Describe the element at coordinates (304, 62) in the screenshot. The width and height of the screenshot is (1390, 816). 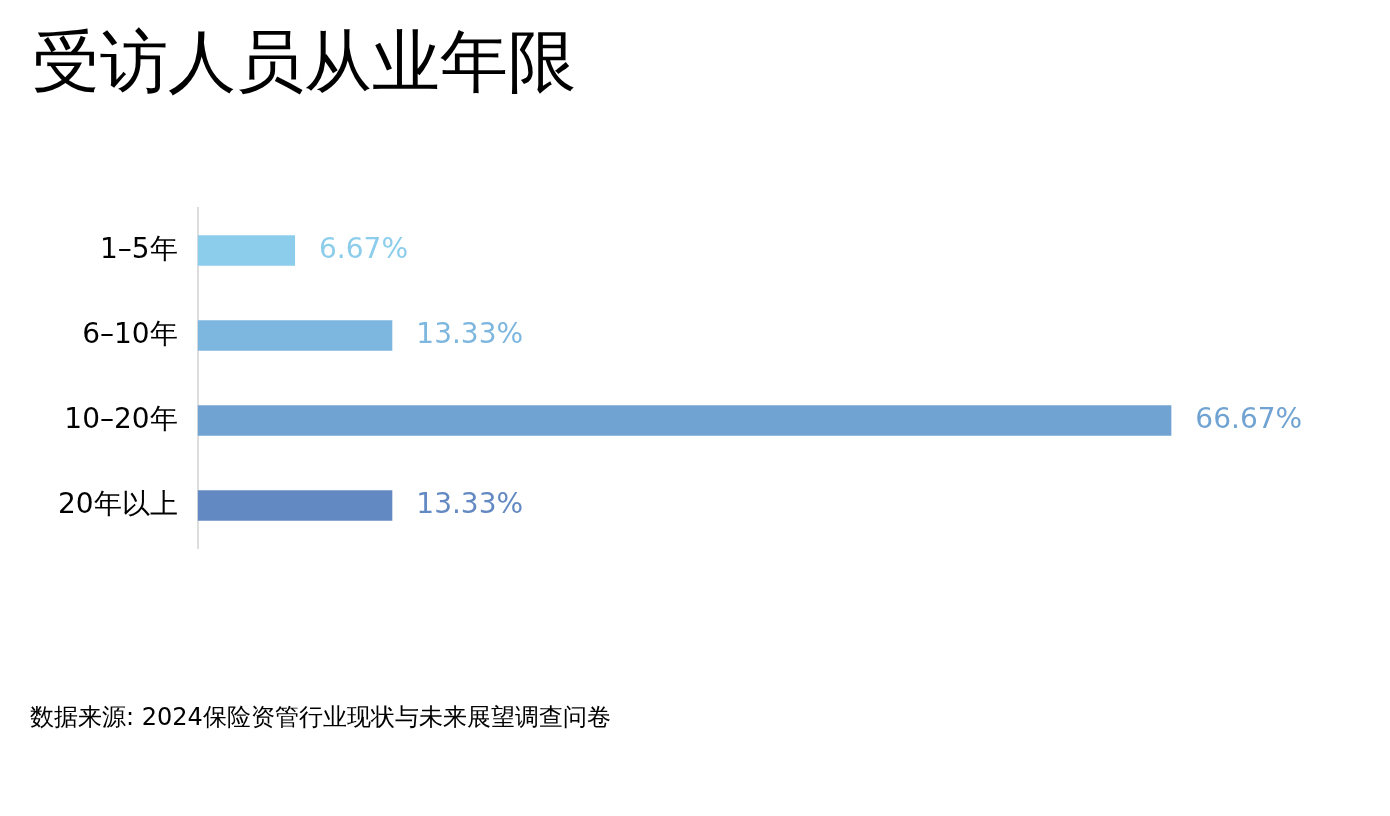
I see `chart-title: 受访人员从业年限` at that location.